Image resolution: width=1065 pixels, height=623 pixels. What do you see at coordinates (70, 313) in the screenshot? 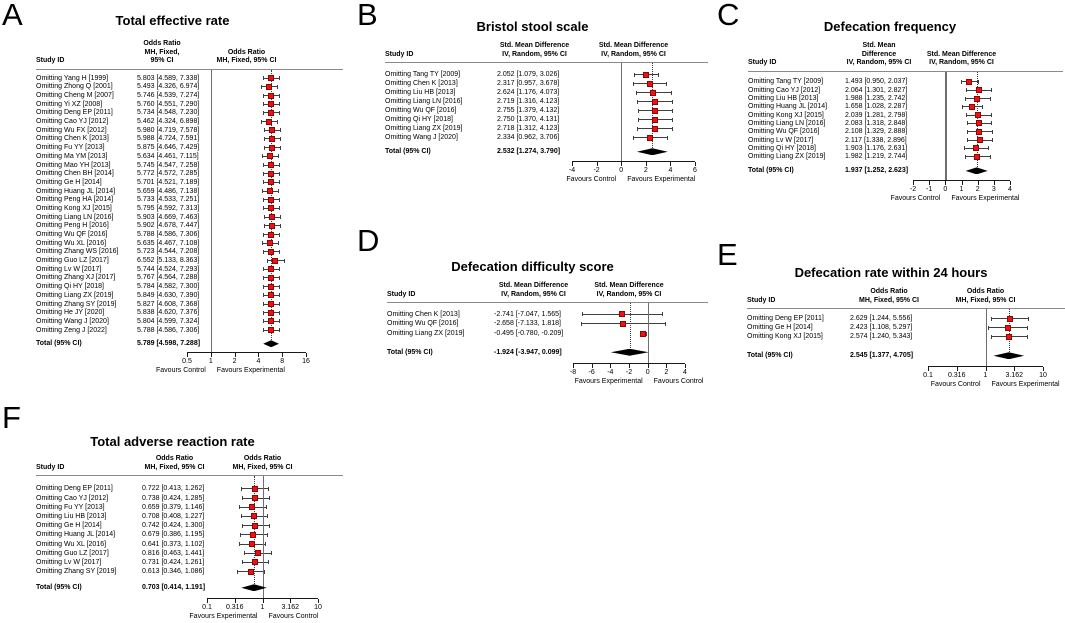
I see `study-label: Omitting He JY [2020]` at bounding box center [70, 313].